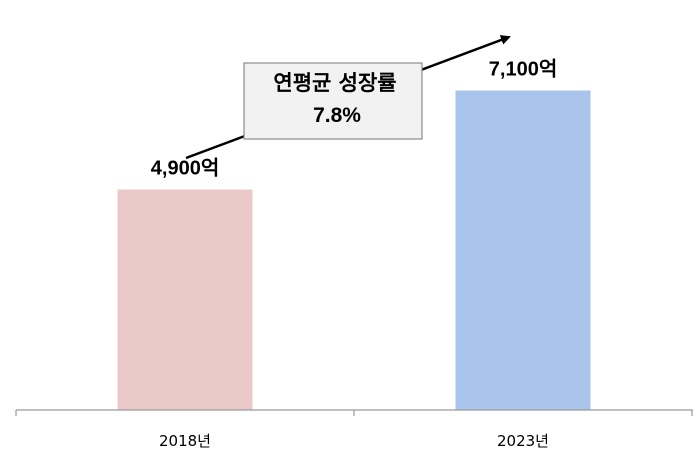  I want to click on x-tick-label-2023: 2023년, so click(523, 441).